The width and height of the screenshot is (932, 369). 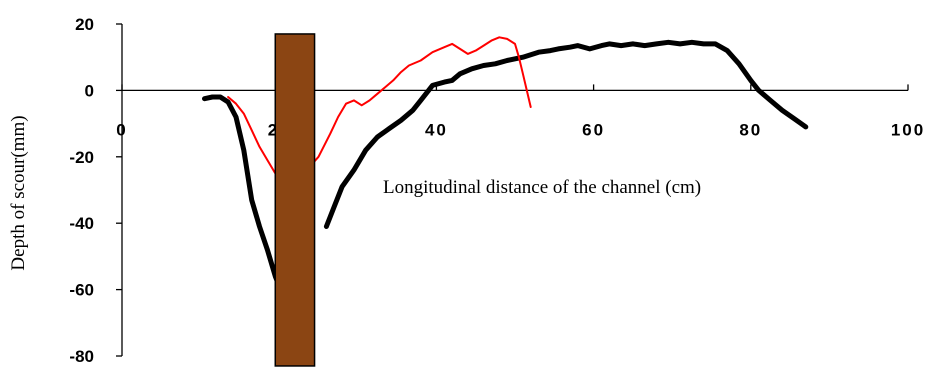 I want to click on bridge-pier, so click(x=295, y=200).